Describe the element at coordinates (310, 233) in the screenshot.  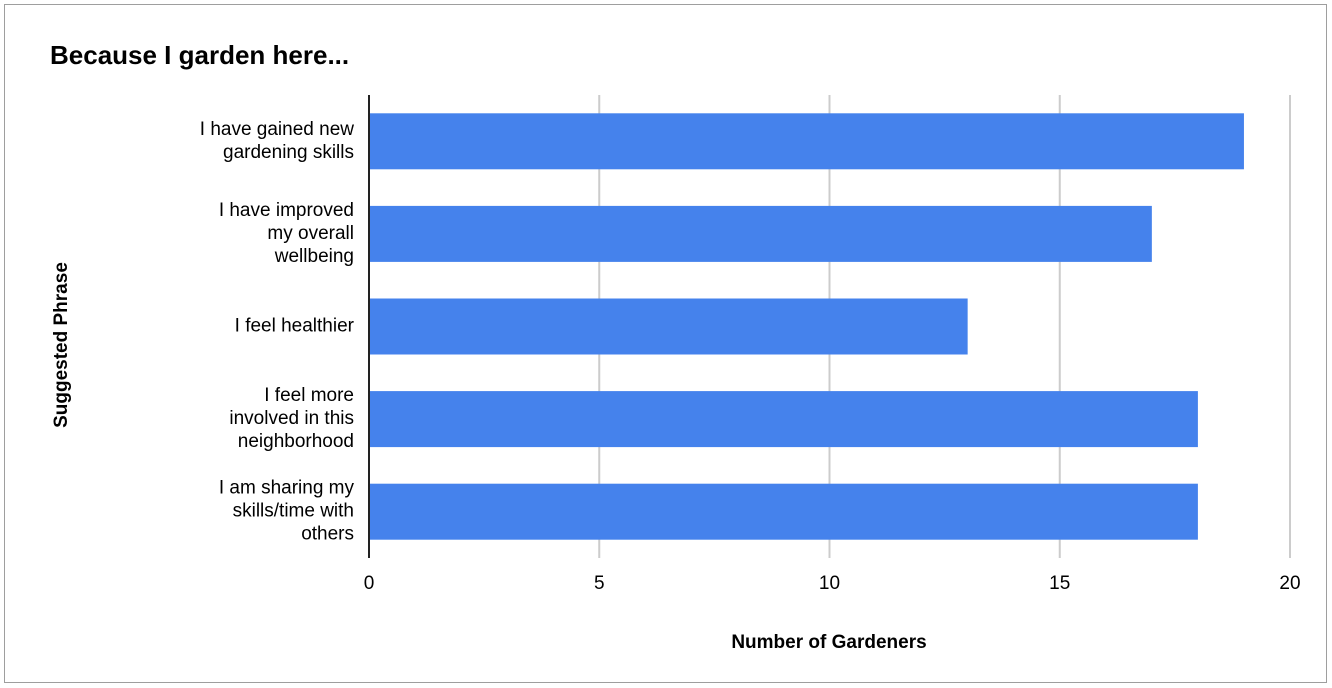
I see `y-tick-label: my overall` at that location.